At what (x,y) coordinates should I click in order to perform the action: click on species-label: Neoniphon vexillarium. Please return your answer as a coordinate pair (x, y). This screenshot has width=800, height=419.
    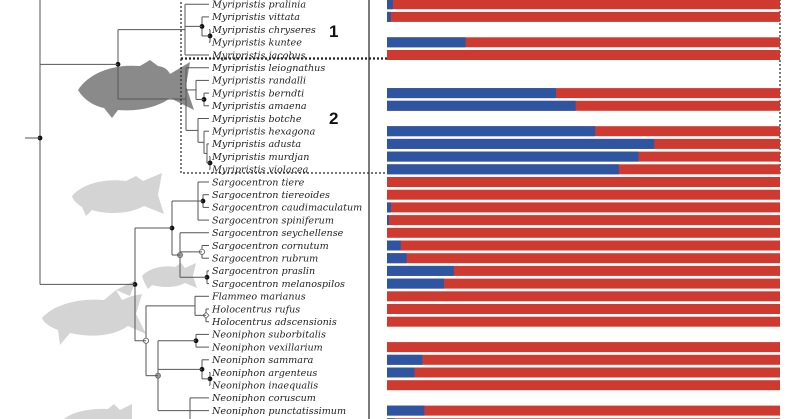
    Looking at the image, I should click on (267, 347).